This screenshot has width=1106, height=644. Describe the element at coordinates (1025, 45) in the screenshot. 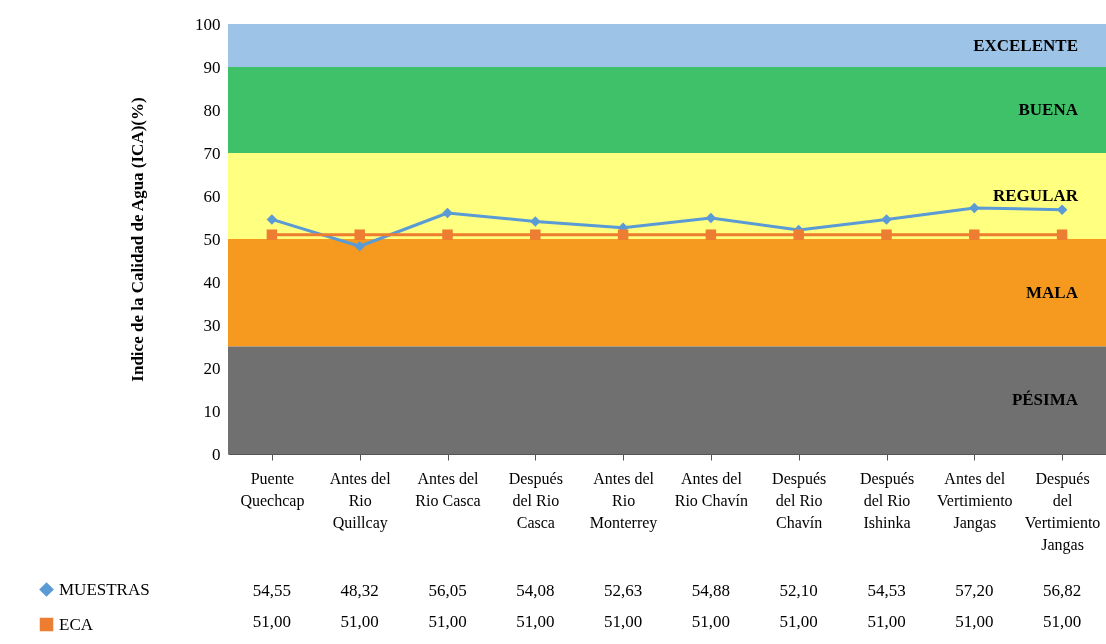

I see `band-label: EXCELENTE` at that location.